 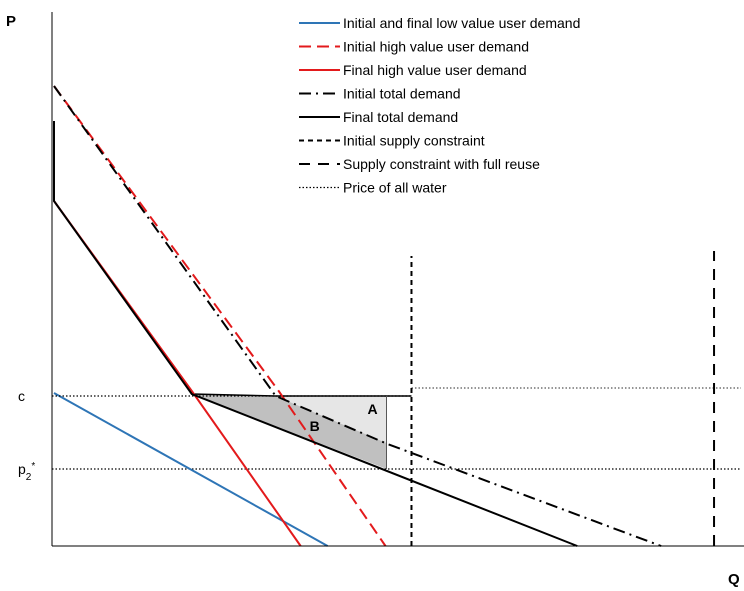 What do you see at coordinates (461, 23) in the screenshot?
I see `legend-label-initial-and-final-low-value-user-demand: Initial and final low value user demand` at bounding box center [461, 23].